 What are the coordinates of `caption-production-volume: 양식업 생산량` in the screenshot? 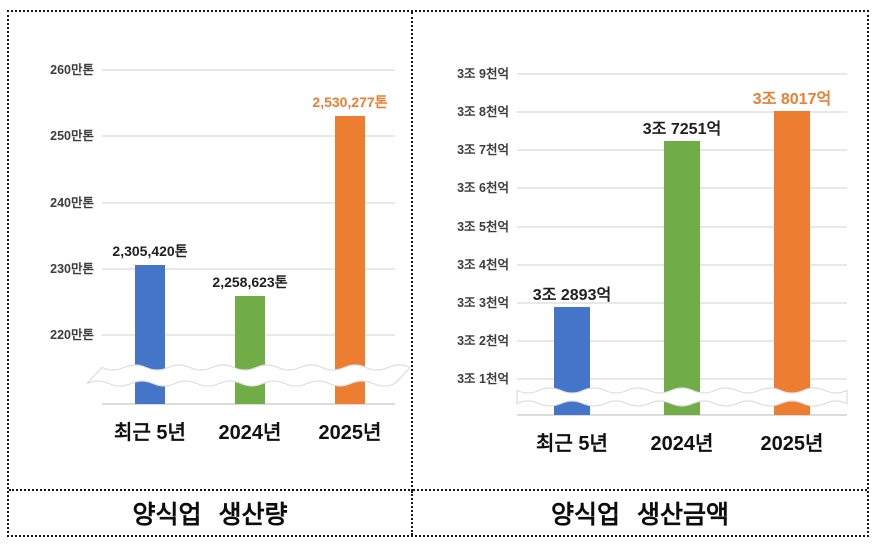 It's located at (211, 513).